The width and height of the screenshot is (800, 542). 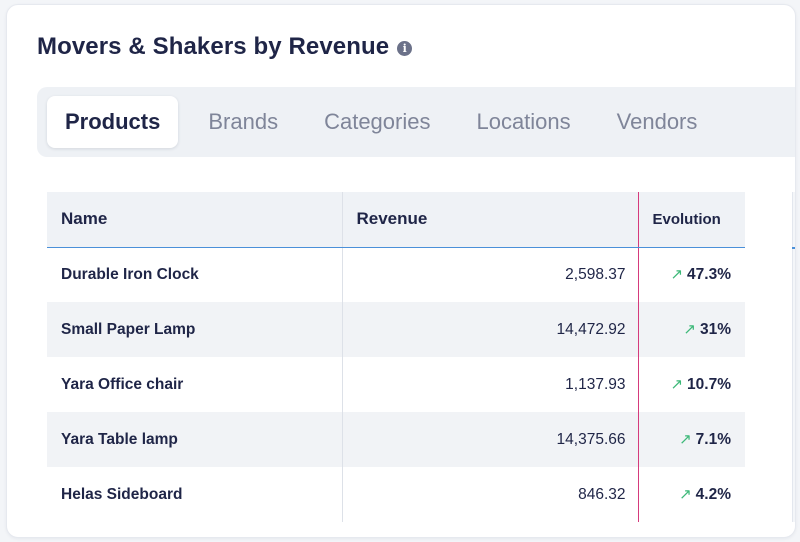 I want to click on cell-revenue: 14,472.92, so click(x=490, y=329).